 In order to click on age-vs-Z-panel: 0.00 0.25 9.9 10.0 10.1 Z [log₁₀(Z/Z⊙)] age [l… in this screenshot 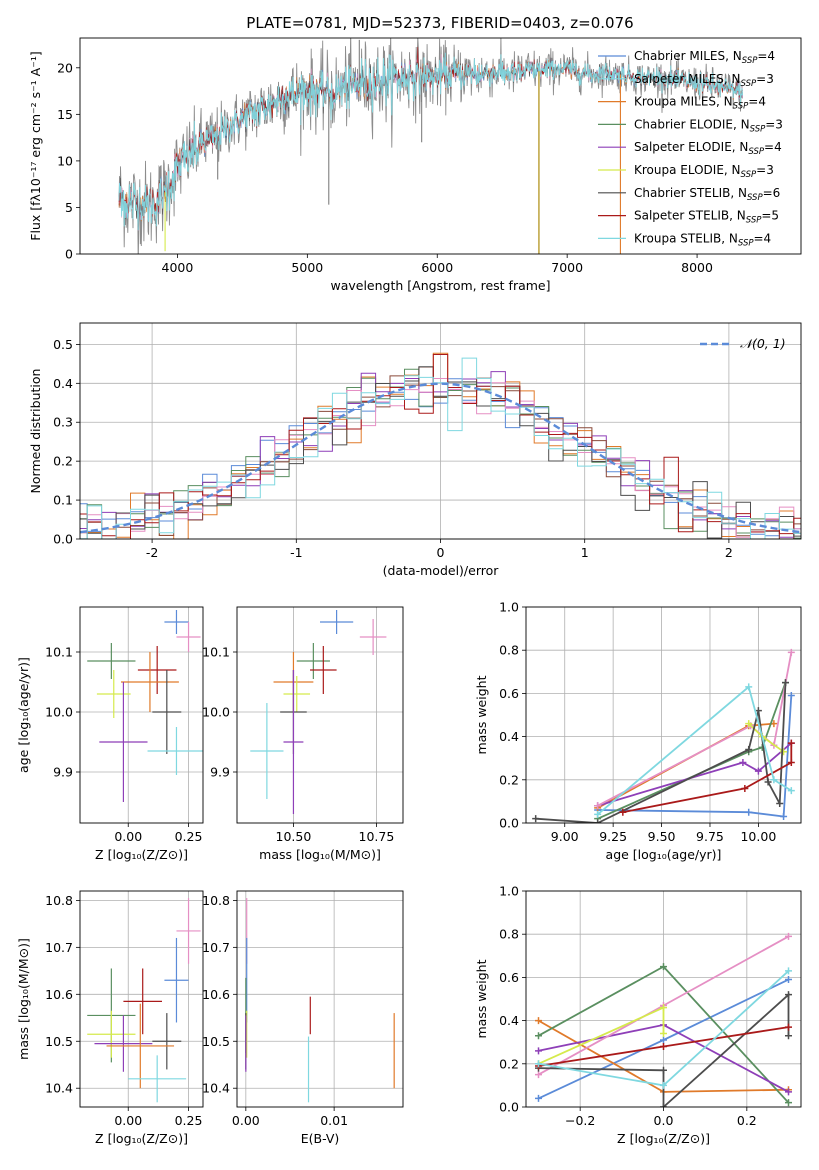, I will do `click(110, 734)`.